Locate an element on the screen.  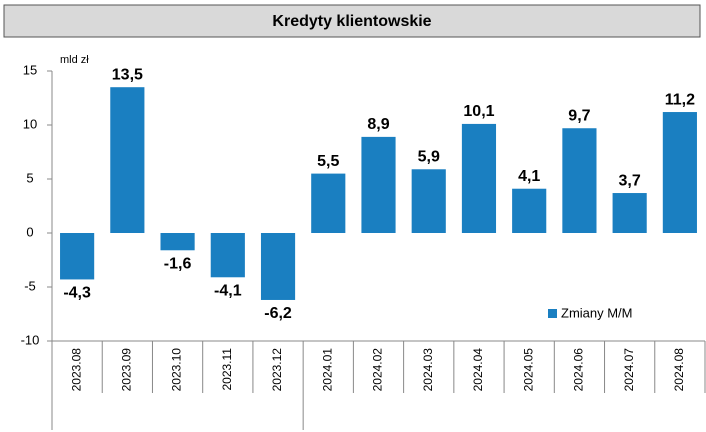
x-tick-label: 2024.08 is located at coordinates (679, 370).